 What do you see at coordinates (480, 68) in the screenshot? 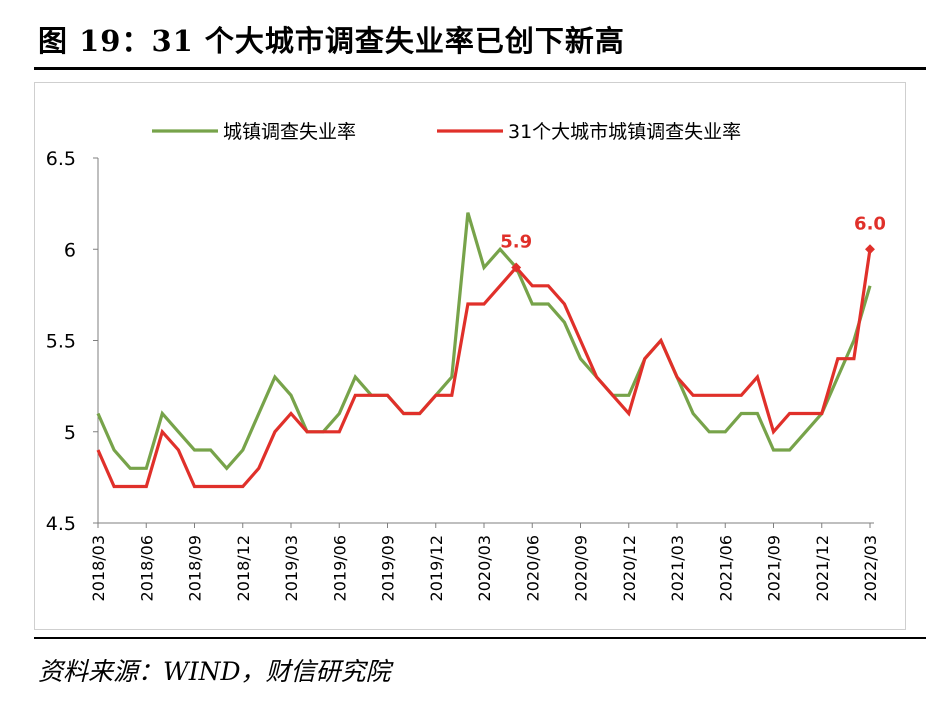
I see `title-rule` at bounding box center [480, 68].